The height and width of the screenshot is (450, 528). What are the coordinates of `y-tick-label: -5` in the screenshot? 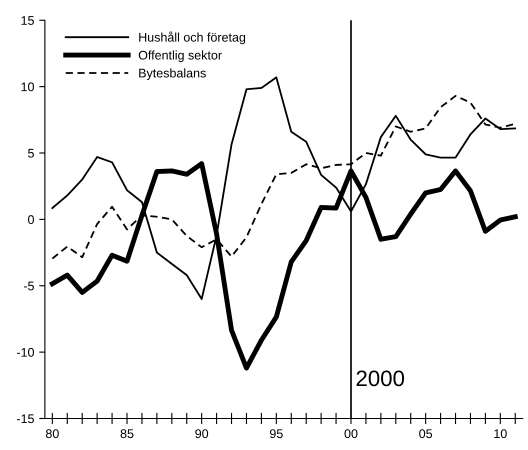 It's located at (29, 286).